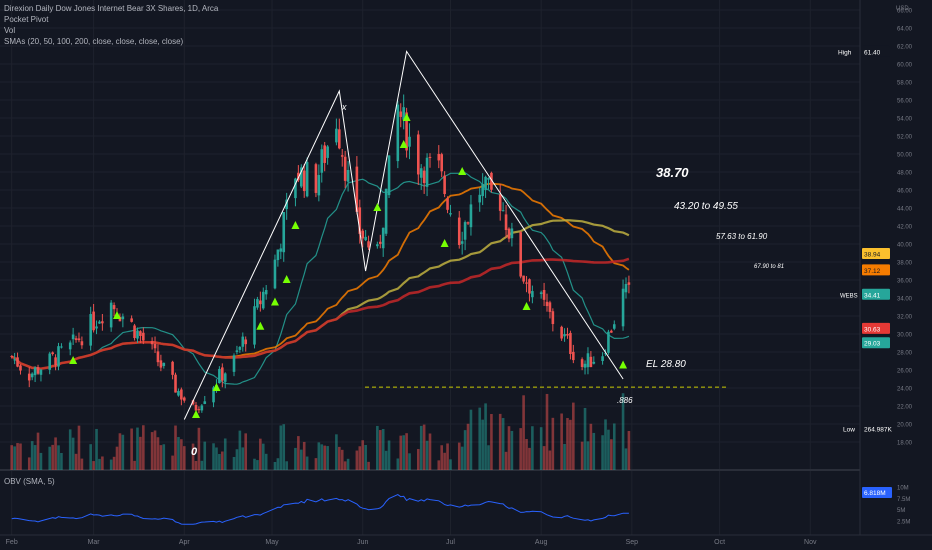 This screenshot has height=550, width=932. Describe the element at coordinates (320, 509) in the screenshot. I see `obv-line` at that location.